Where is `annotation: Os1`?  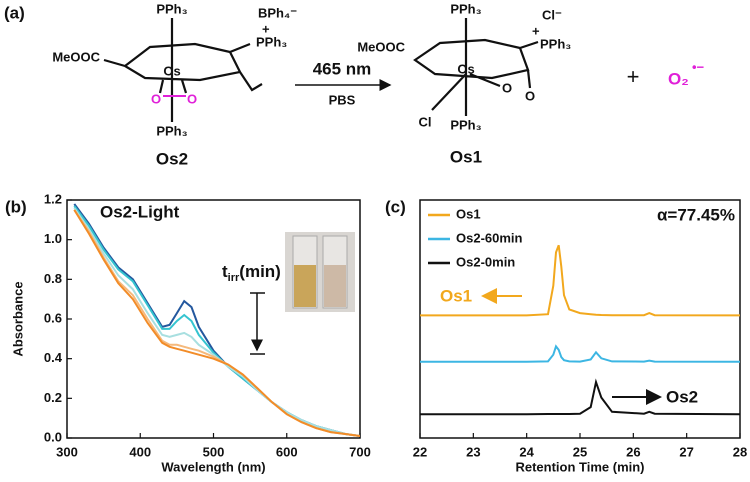 annotation: Os1 is located at coordinates (456, 295).